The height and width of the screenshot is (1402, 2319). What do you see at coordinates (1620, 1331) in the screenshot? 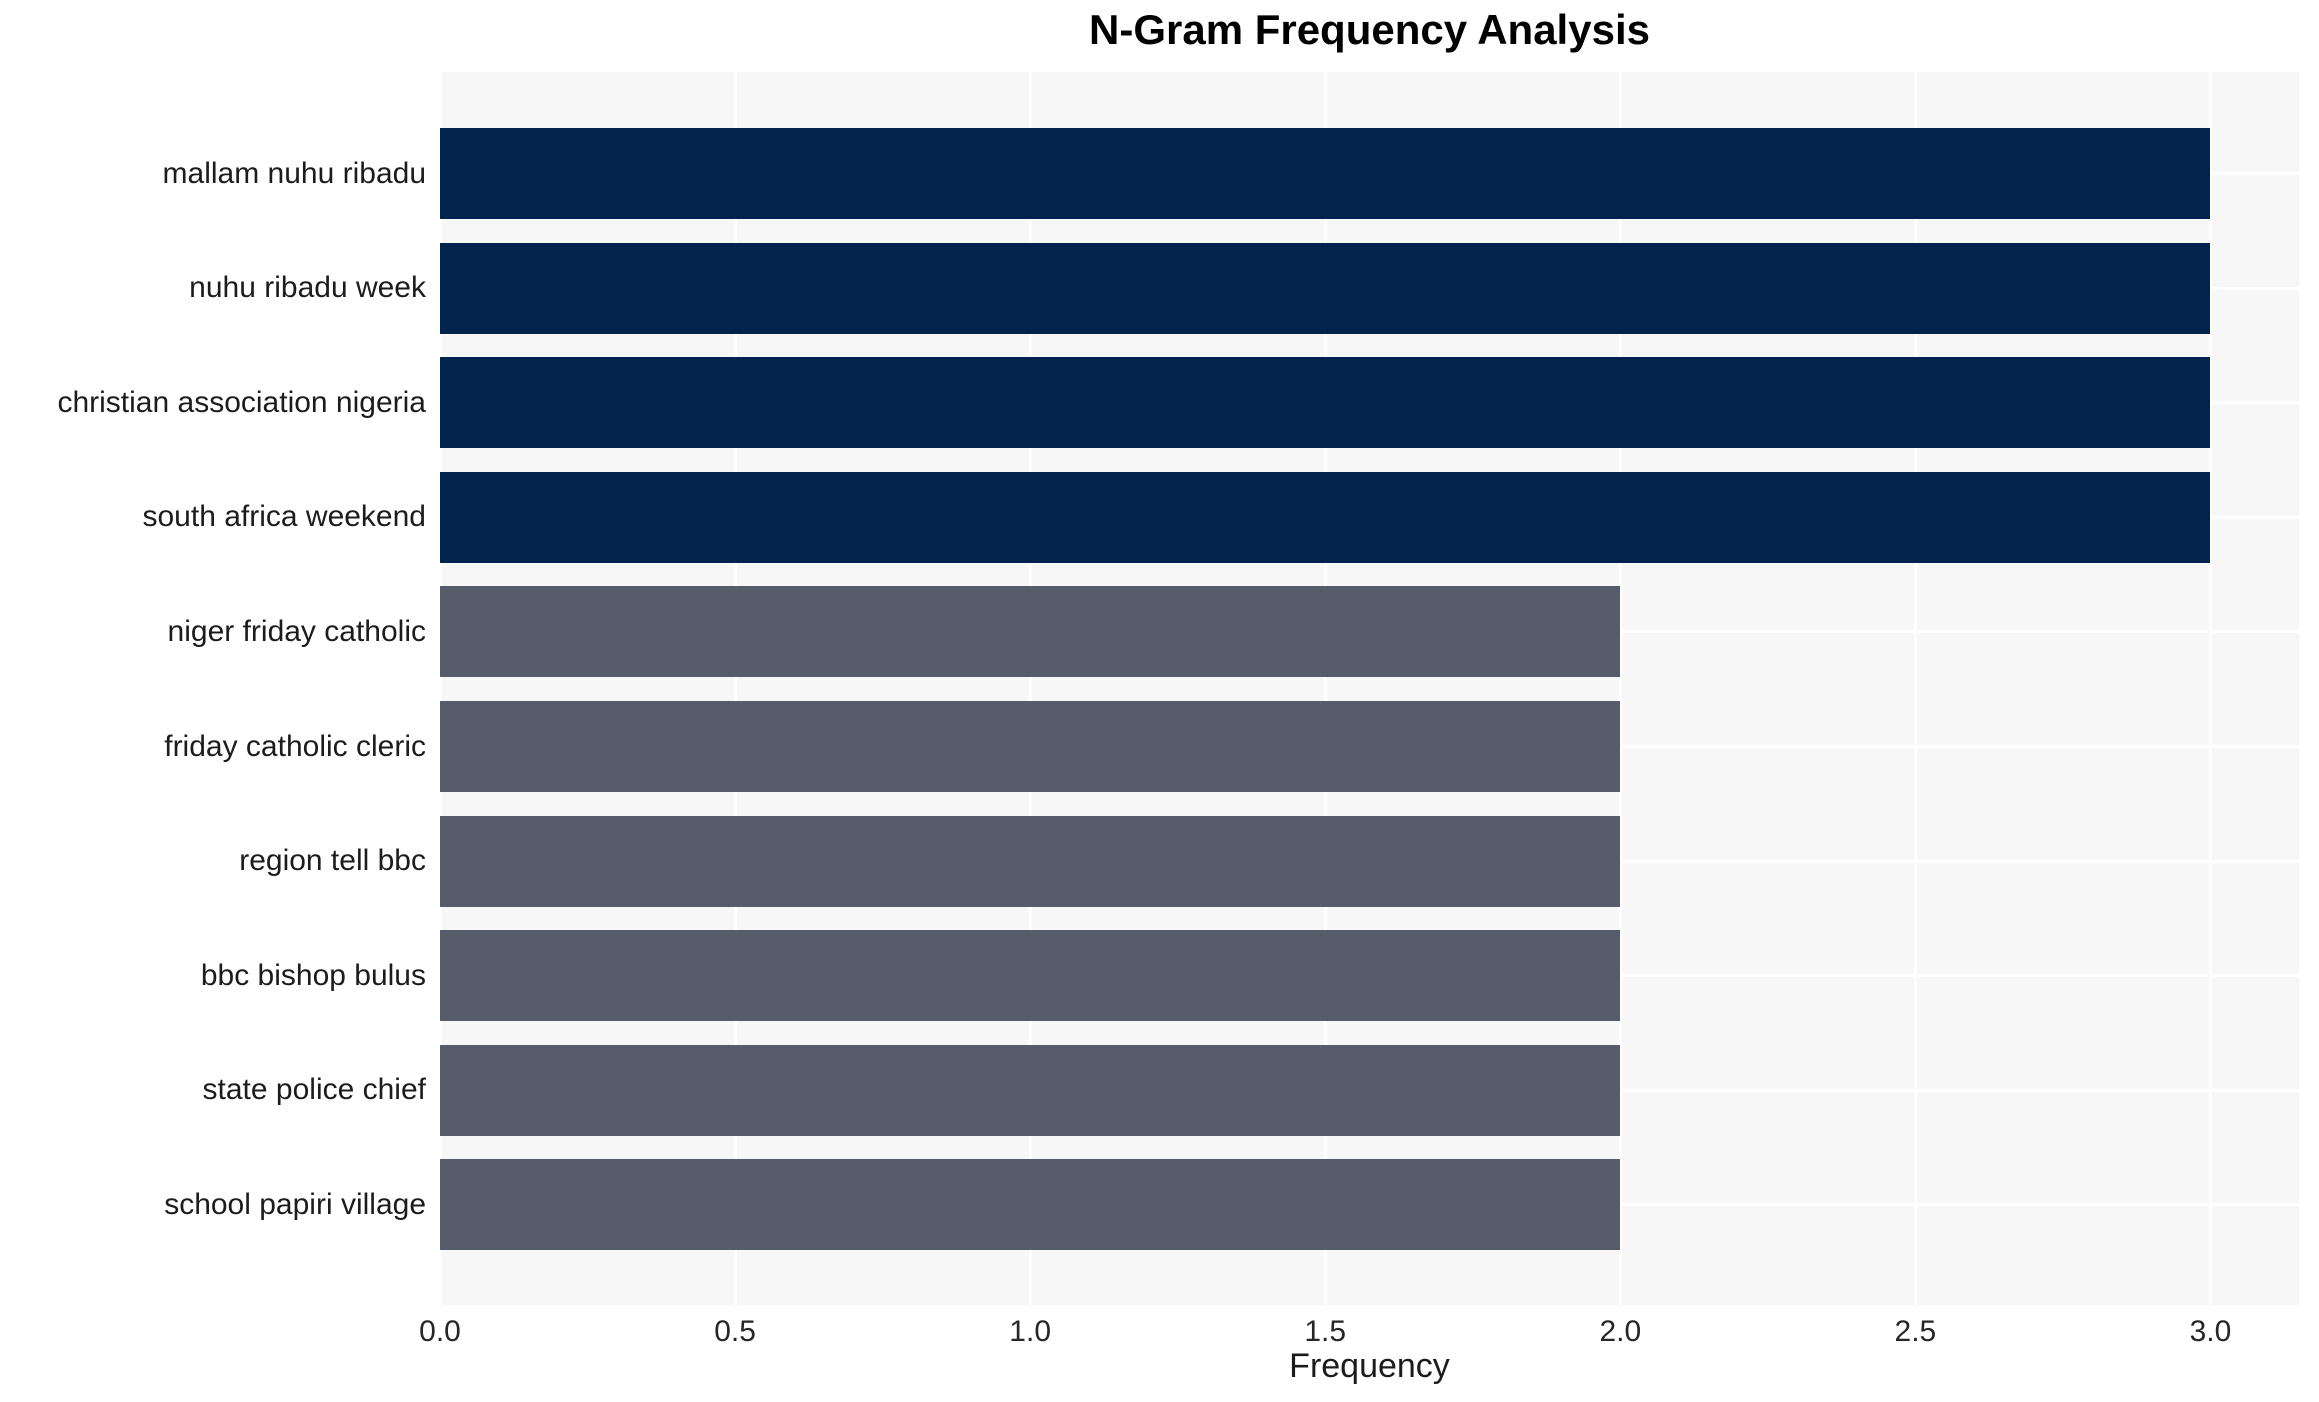
I see `x-tick-label: 2.0` at bounding box center [1620, 1331].